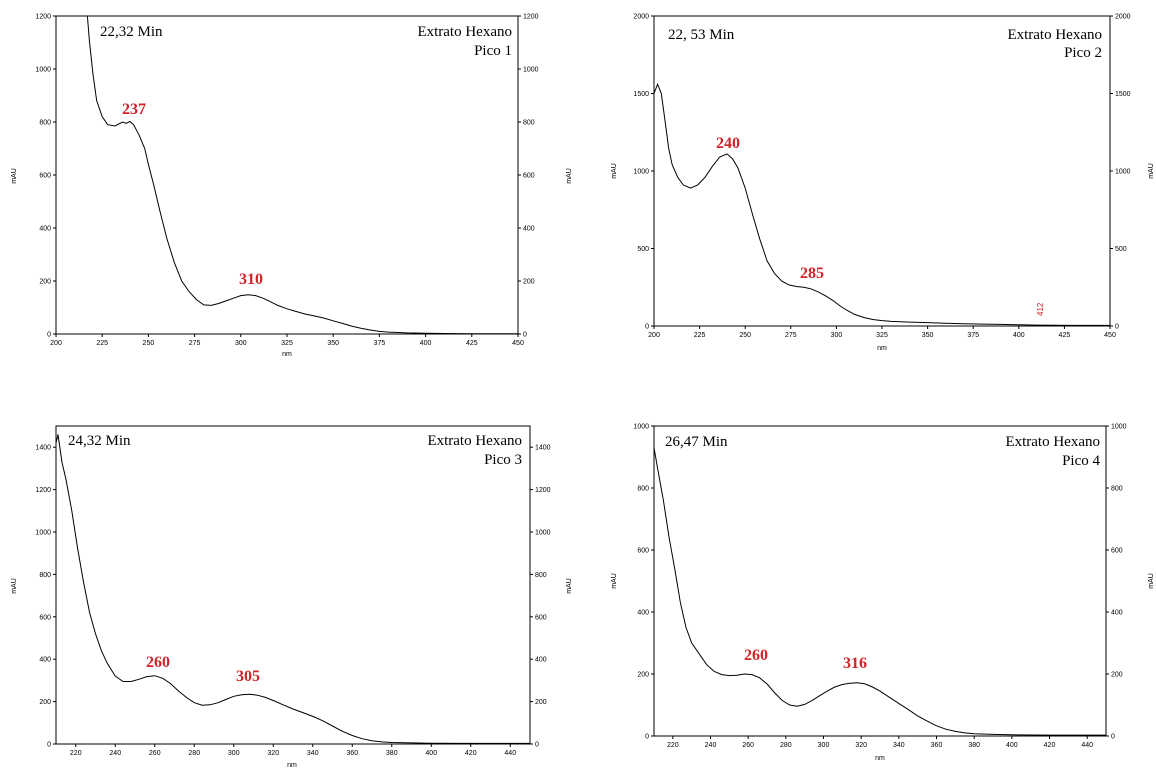 The width and height of the screenshot is (1156, 768). Describe the element at coordinates (1116, 582) in the screenshot. I see `y-ticks-right: 0 200 400 600 800 1000` at that location.